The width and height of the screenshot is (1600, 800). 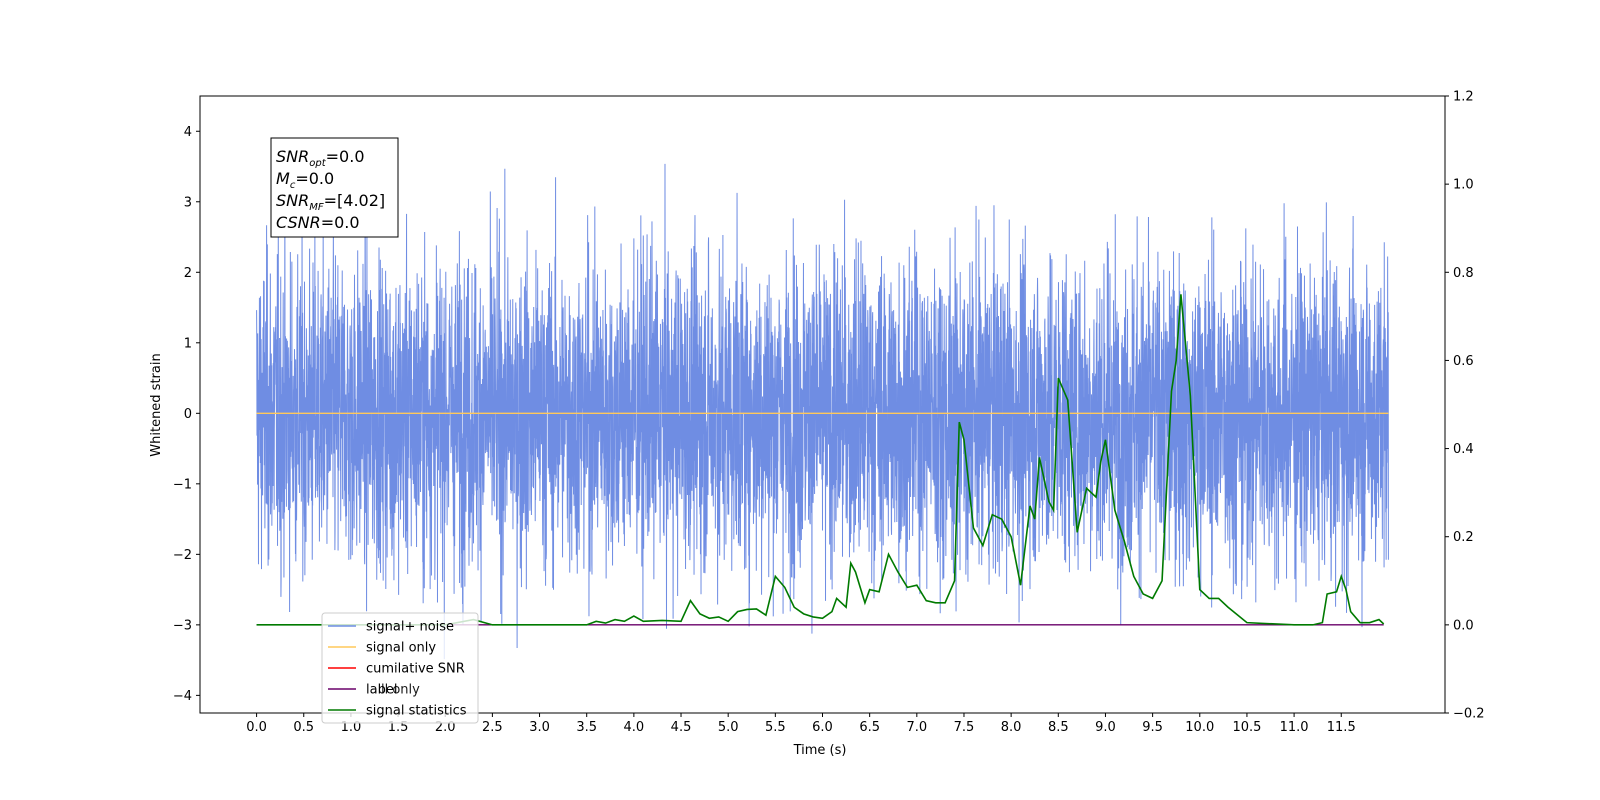 What do you see at coordinates (156, 404) in the screenshot?
I see `y-axis-label: Whitened strain` at bounding box center [156, 404].